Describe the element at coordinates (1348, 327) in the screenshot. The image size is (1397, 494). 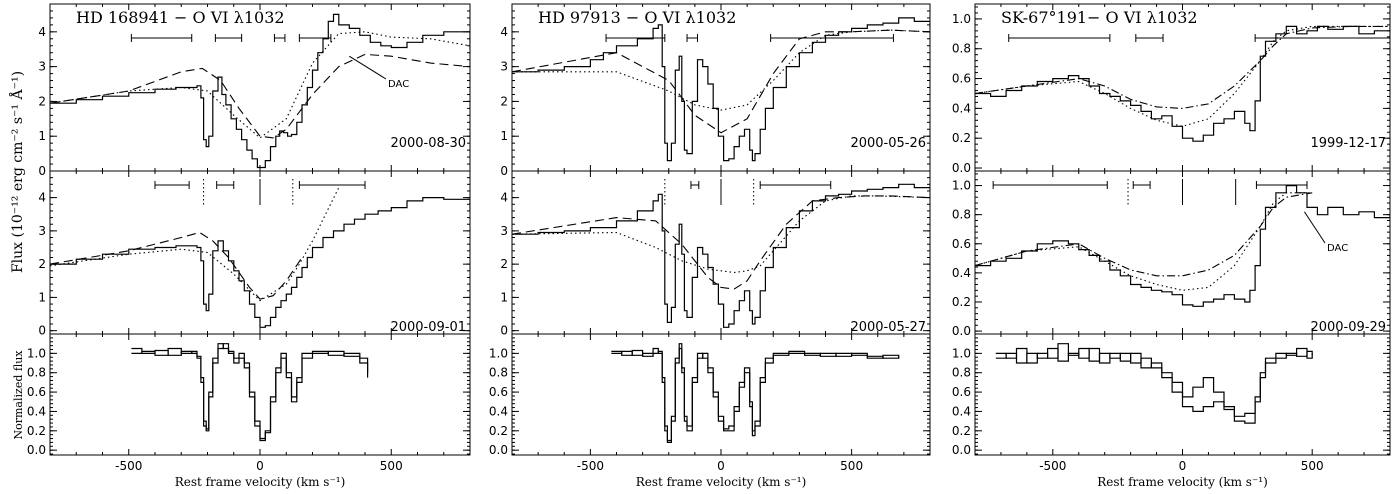
I see `date-label: 2000-09-29` at that location.